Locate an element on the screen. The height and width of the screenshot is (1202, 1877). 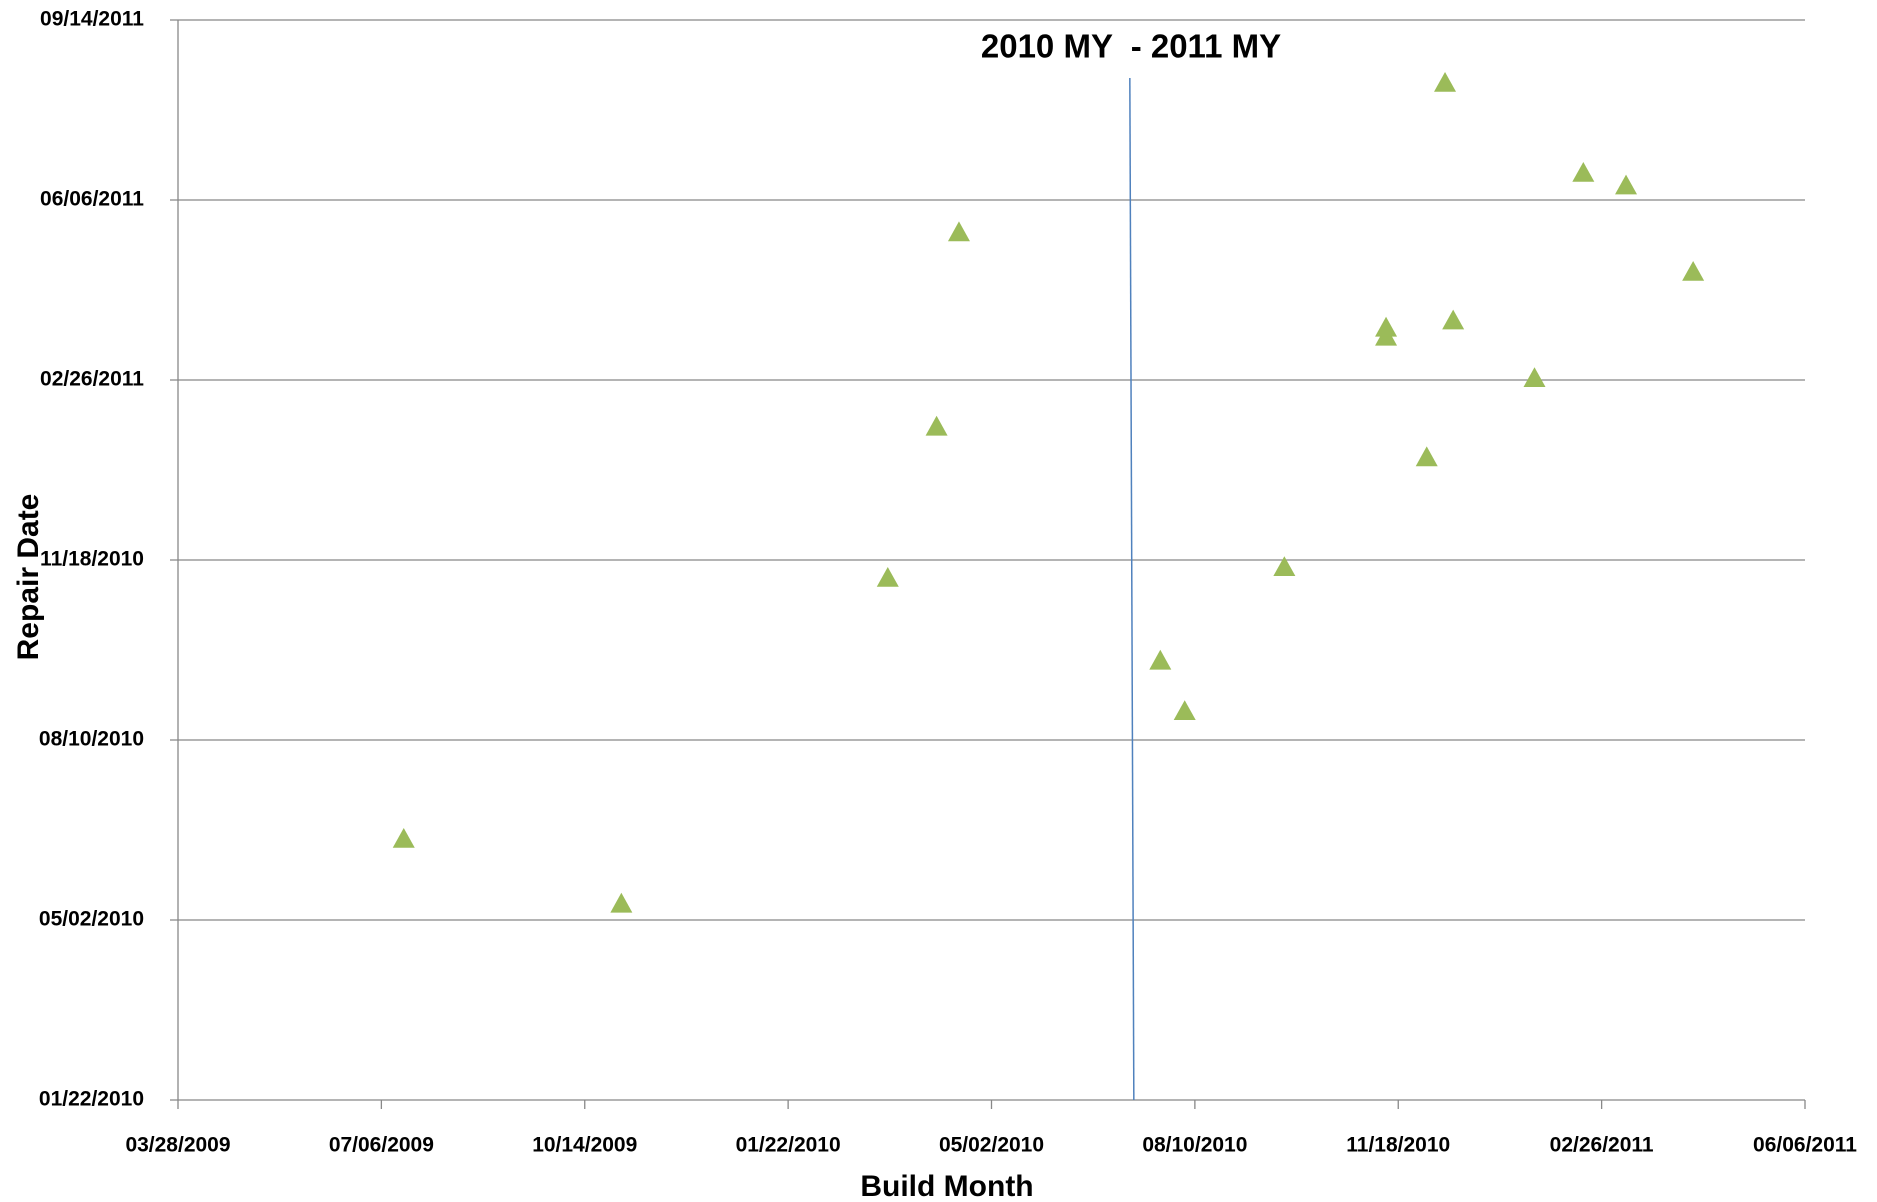
x-axis-title: Build Month is located at coordinates (946, 1186).